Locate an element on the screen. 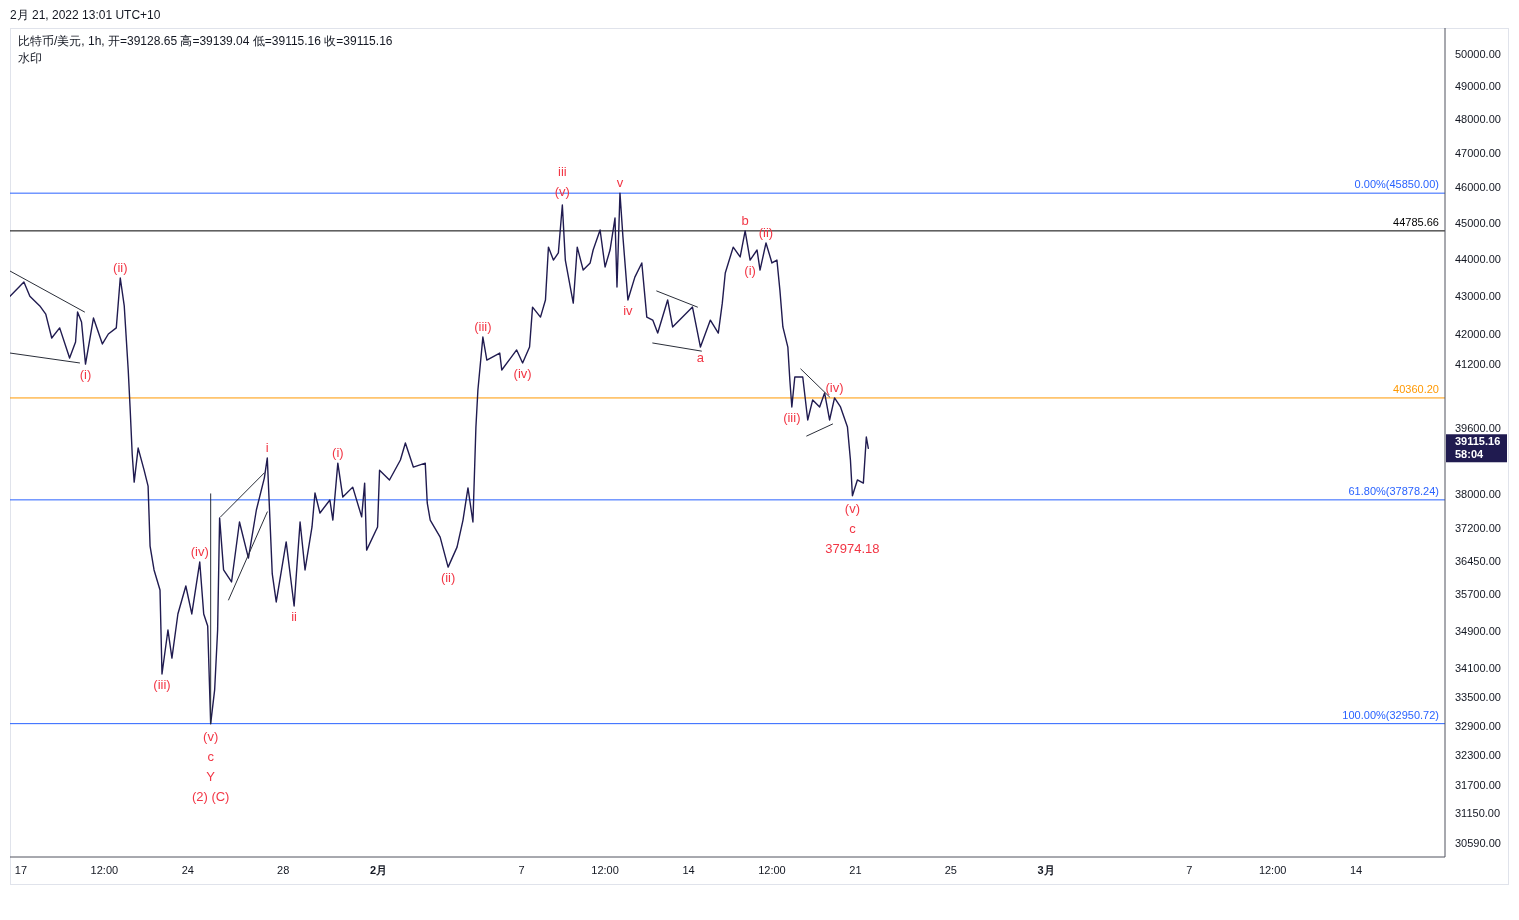 The width and height of the screenshot is (1519, 920). y-tick-label: 41200.00 is located at coordinates (1478, 364).